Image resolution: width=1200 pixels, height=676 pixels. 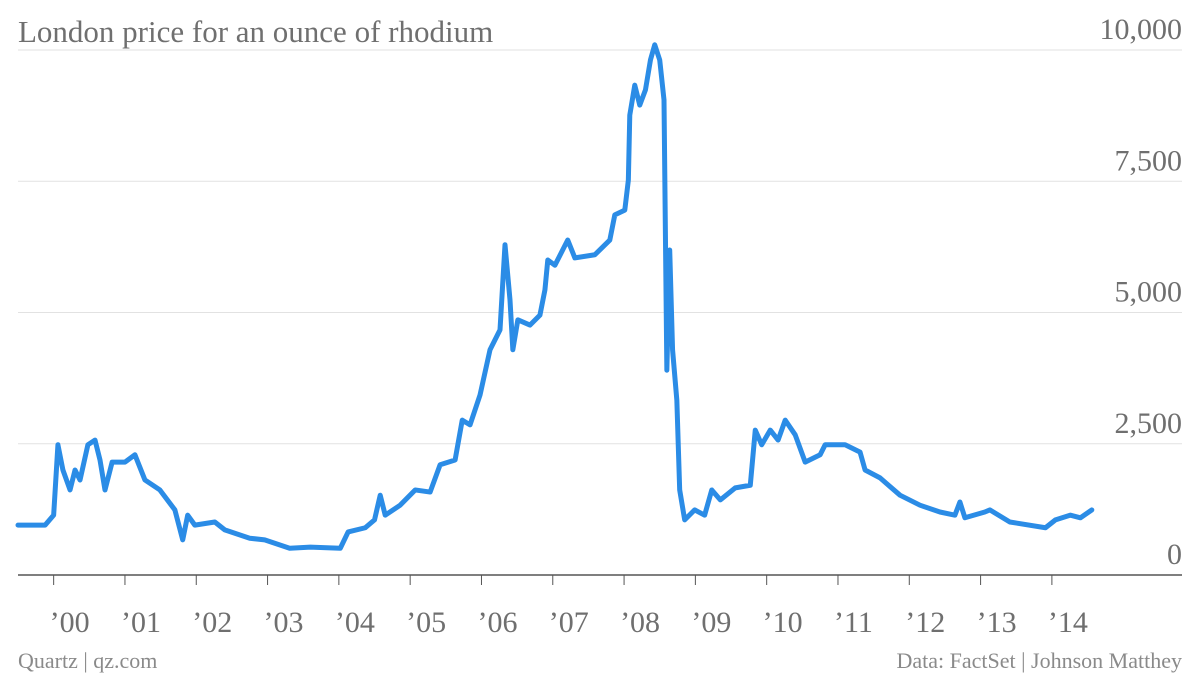 What do you see at coordinates (1068, 622) in the screenshot?
I see `x-tick-label: ’14` at bounding box center [1068, 622].